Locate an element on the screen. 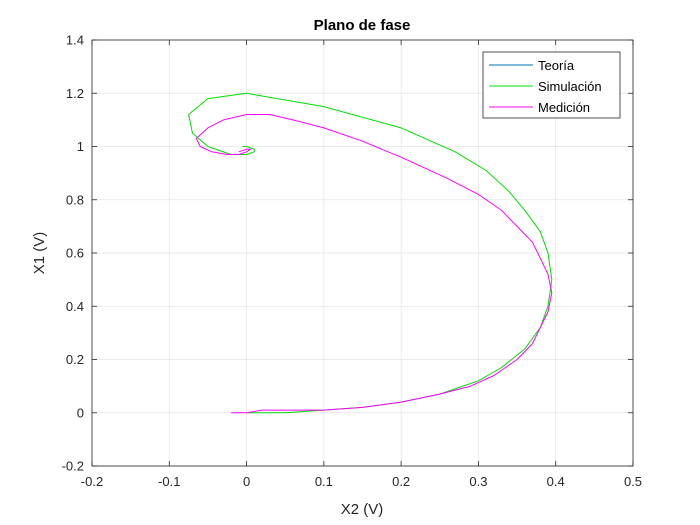 The image size is (700, 525). y-tick-label: 1.4 is located at coordinates (75, 40).